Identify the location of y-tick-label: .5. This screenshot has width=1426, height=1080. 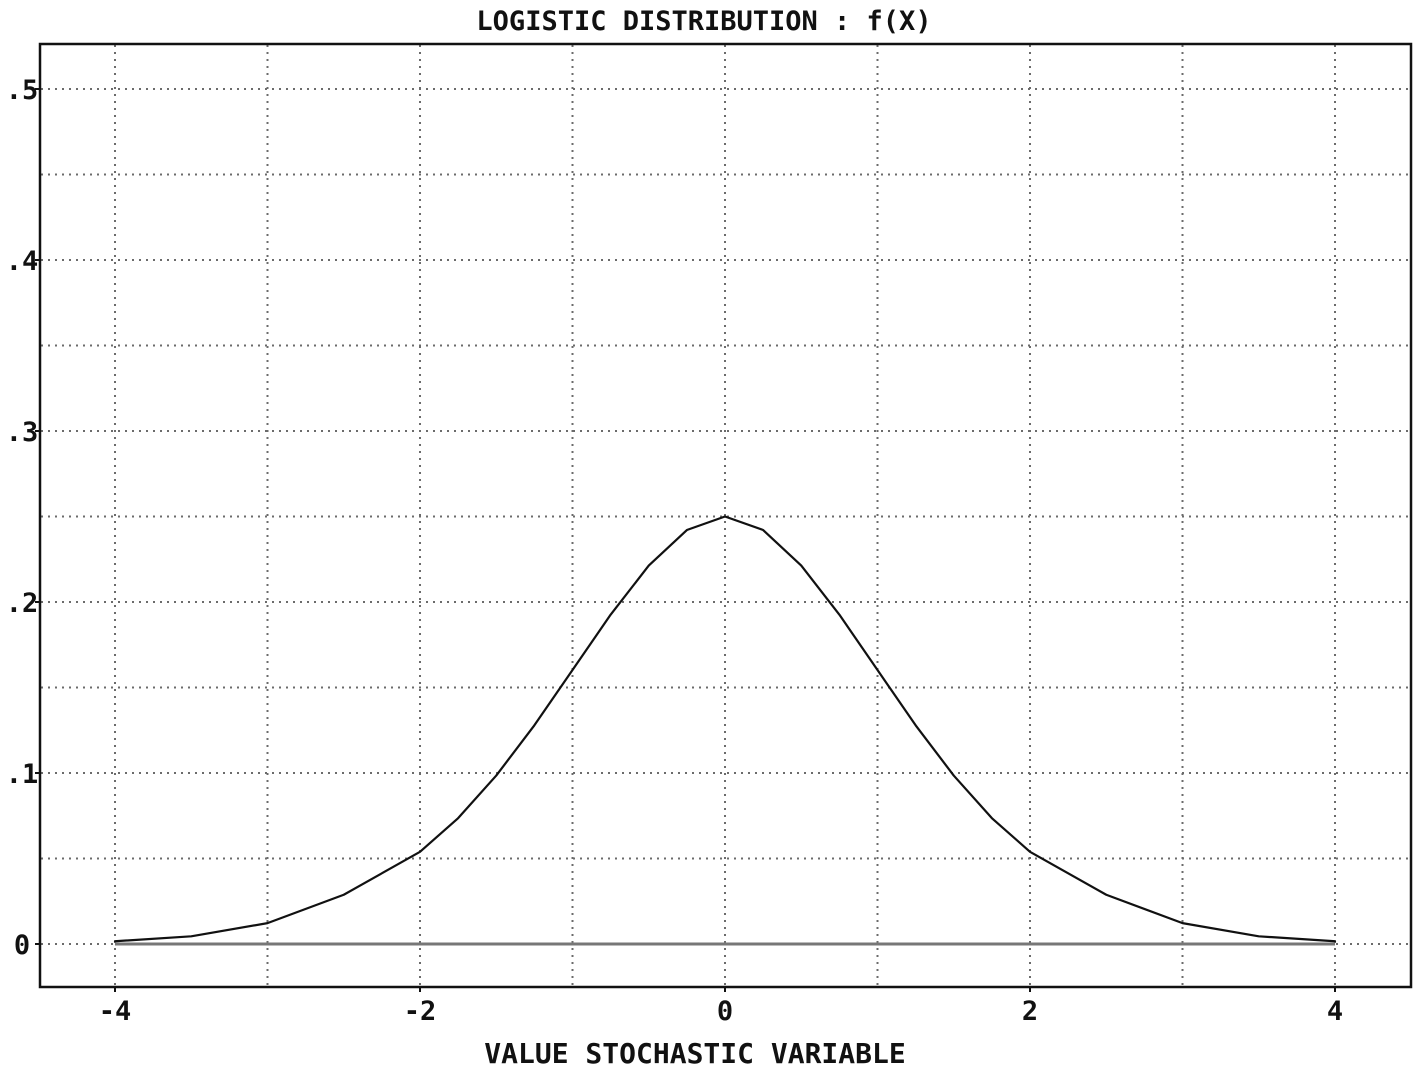
(22, 90).